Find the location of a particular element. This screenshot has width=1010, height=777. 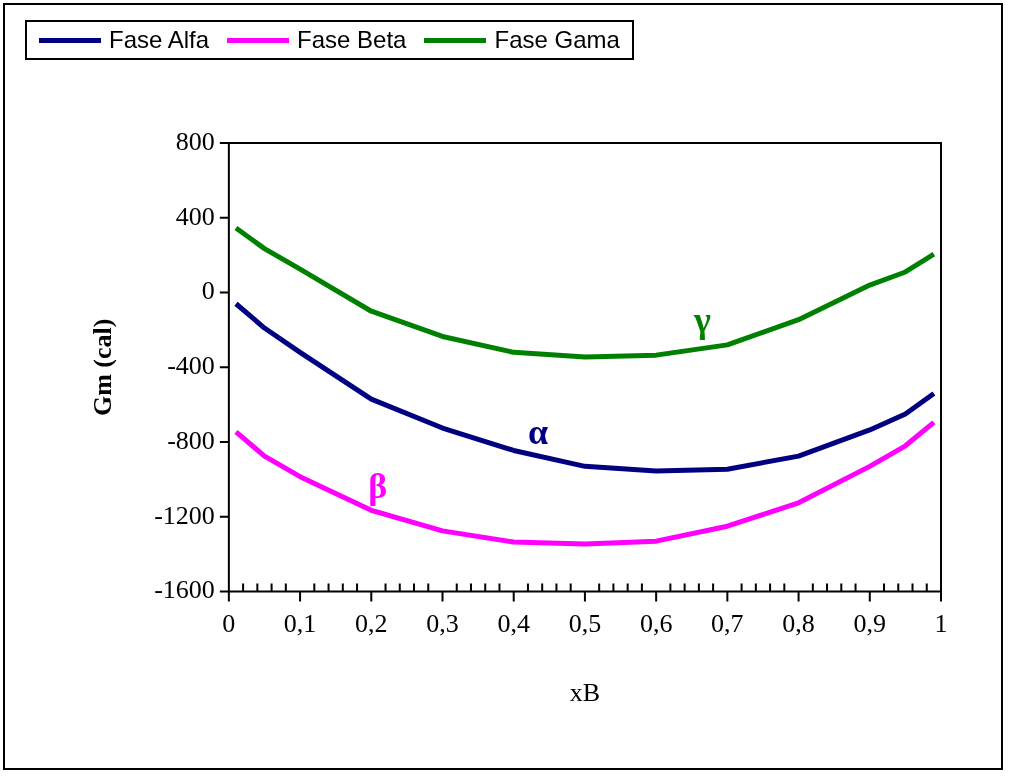

x-tick-label: 0,2 is located at coordinates (371, 624).